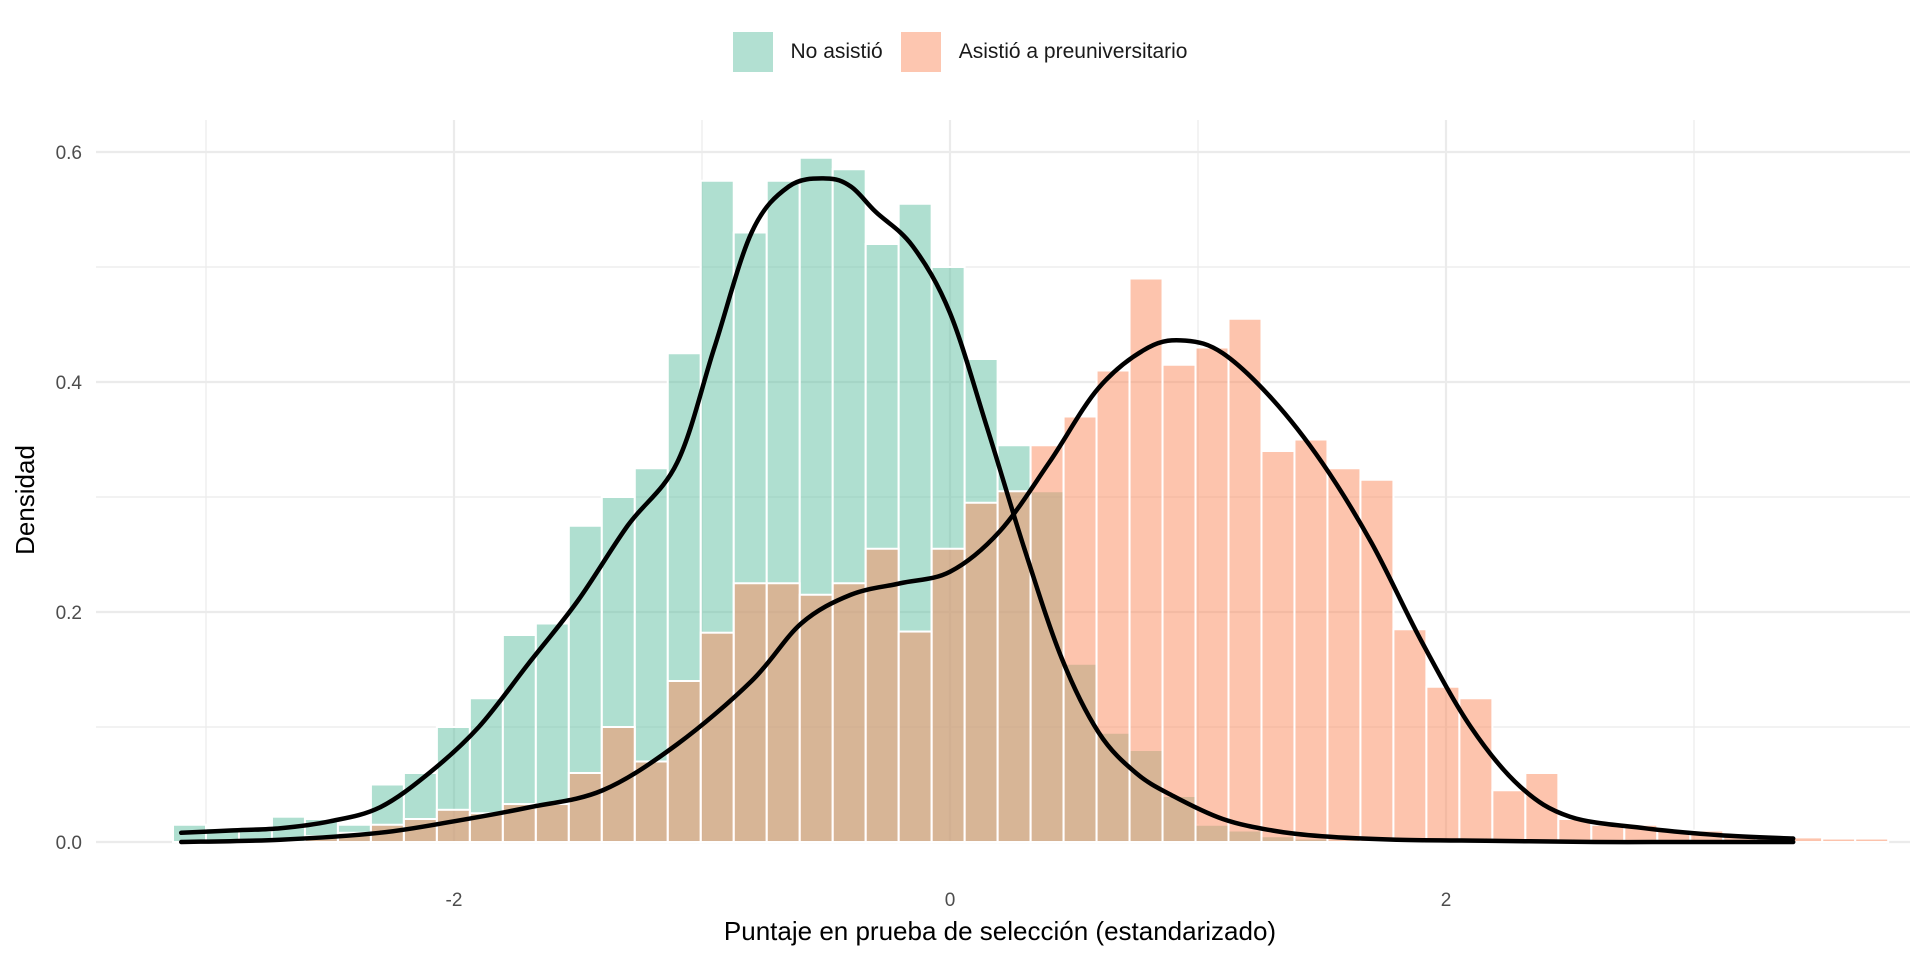 The width and height of the screenshot is (1920, 960). Describe the element at coordinates (1446, 900) in the screenshot. I see `x-tick-label: 2` at that location.